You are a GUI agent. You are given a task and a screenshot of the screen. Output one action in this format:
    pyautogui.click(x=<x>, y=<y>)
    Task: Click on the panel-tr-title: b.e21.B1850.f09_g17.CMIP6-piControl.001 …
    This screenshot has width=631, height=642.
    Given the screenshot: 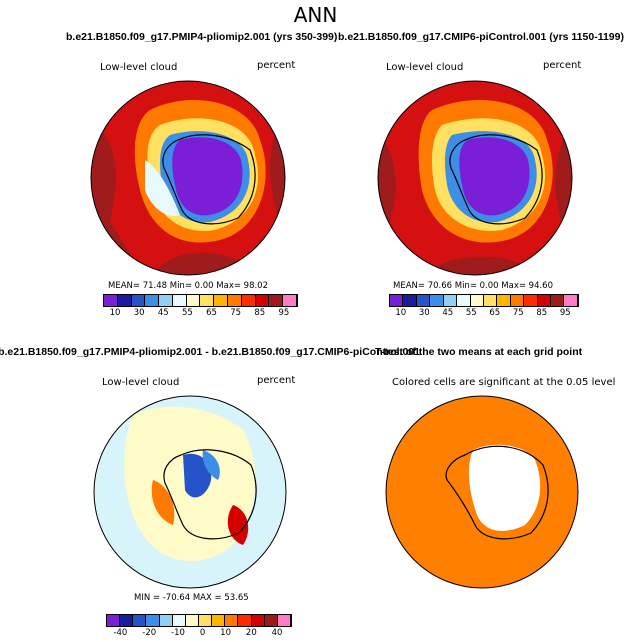 What is the action you would take?
    pyautogui.click(x=481, y=37)
    